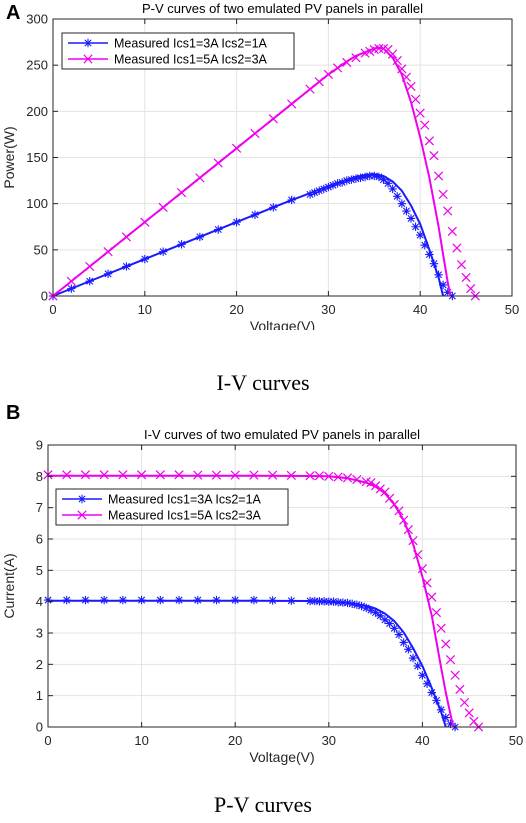  What do you see at coordinates (39, 601) in the screenshot?
I see `y-tick-label: 4` at bounding box center [39, 601].